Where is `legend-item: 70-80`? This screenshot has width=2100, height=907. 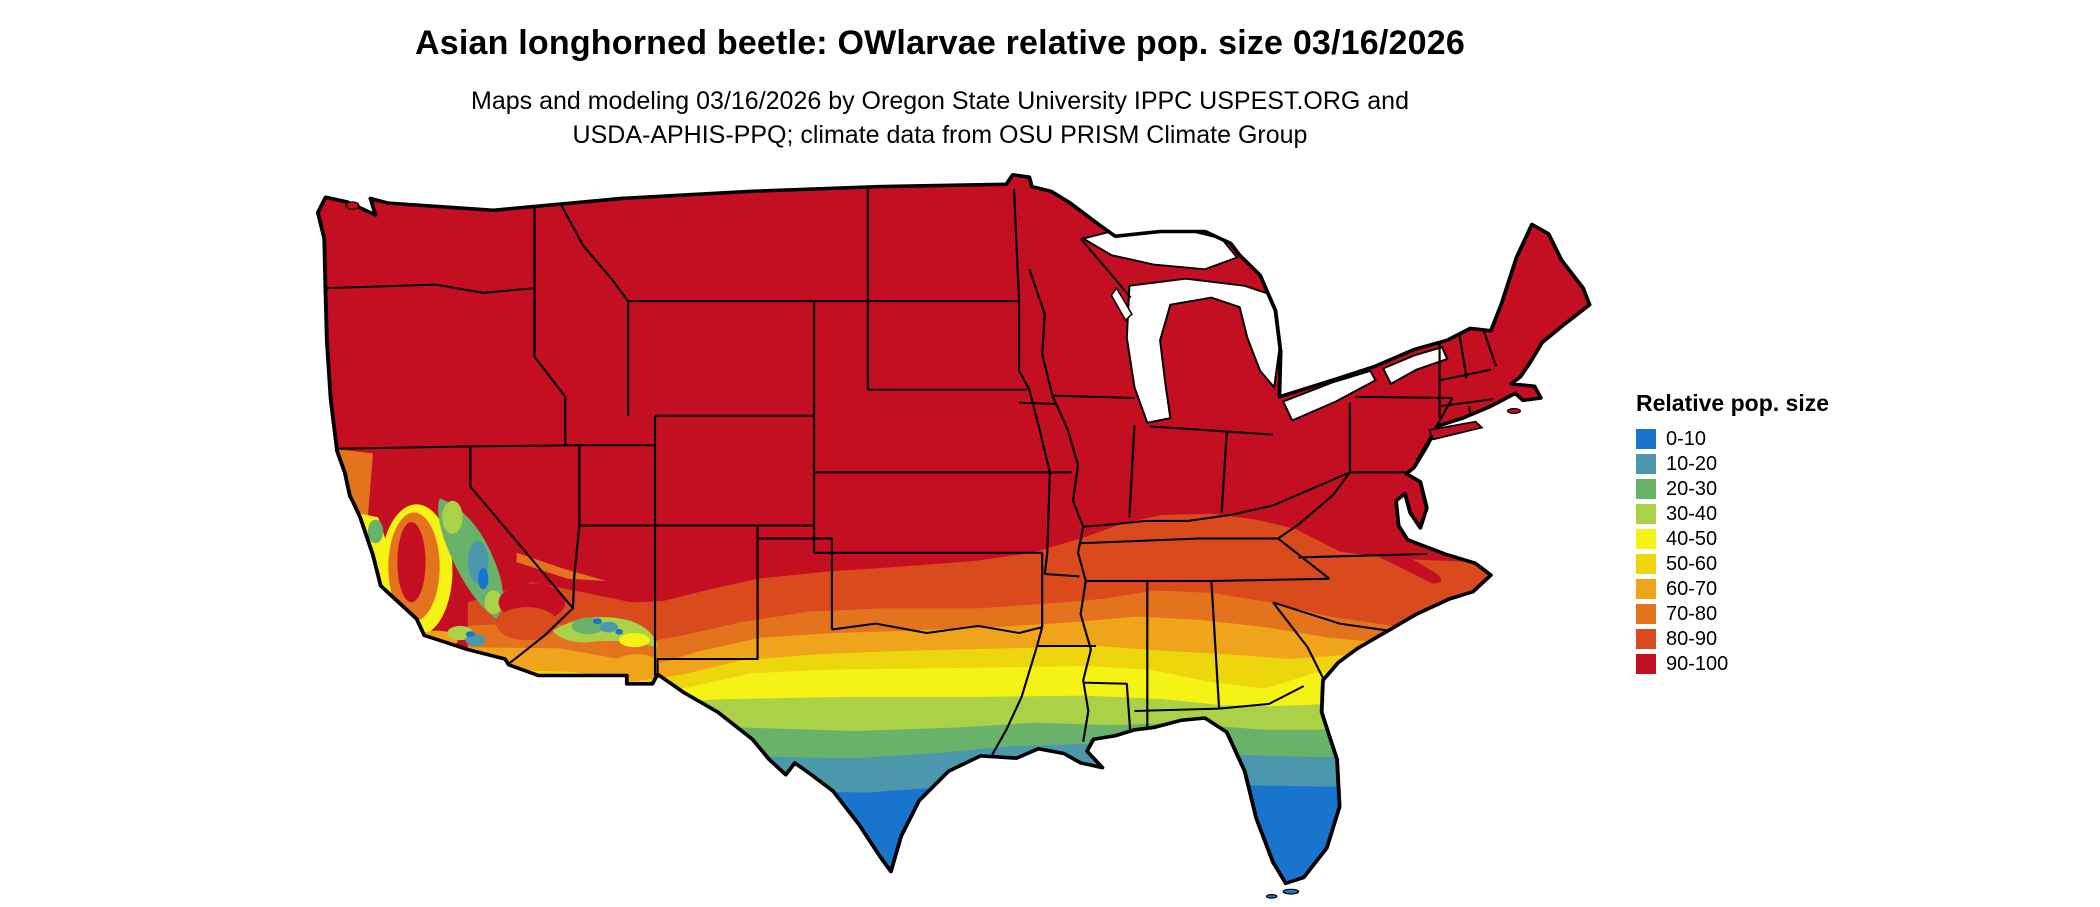 legend-item: 70-80 is located at coordinates (1732, 614).